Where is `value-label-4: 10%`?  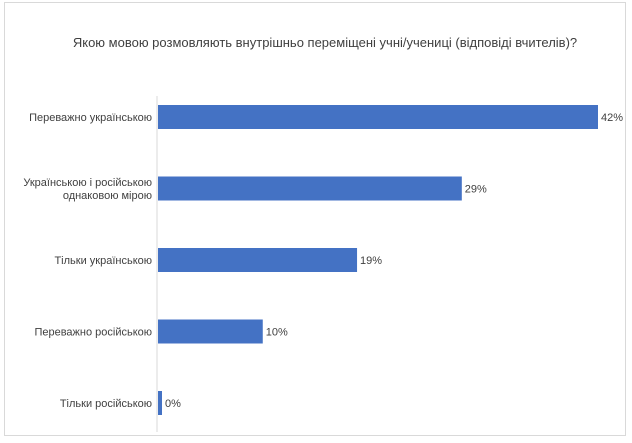
value-label-4: 10% is located at coordinates (277, 333).